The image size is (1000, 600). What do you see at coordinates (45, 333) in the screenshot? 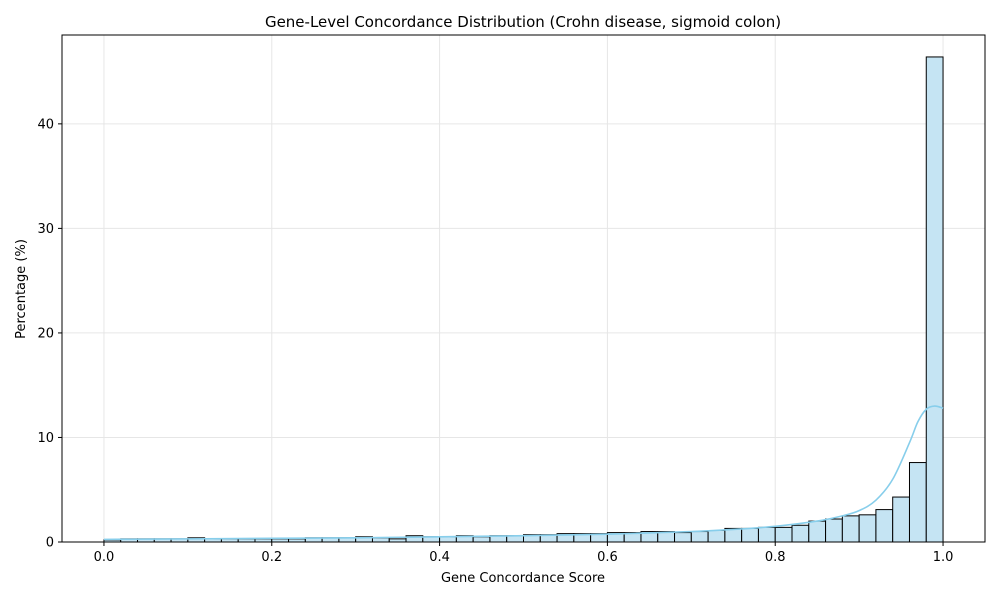
I see `y-tick-label: 20` at bounding box center [45, 333].